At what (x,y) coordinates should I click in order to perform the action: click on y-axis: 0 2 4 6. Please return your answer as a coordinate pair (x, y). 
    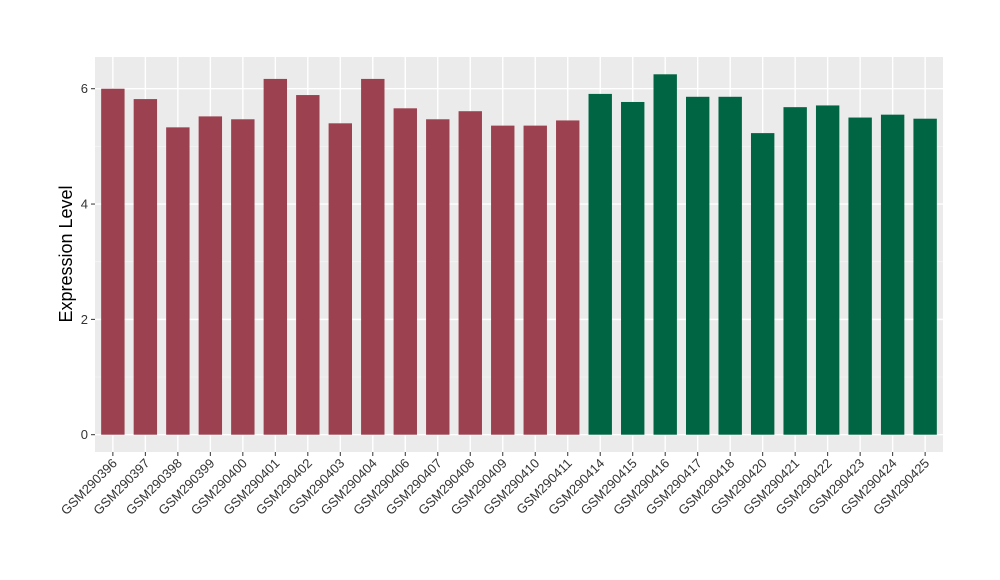
    Looking at the image, I should click on (88, 261).